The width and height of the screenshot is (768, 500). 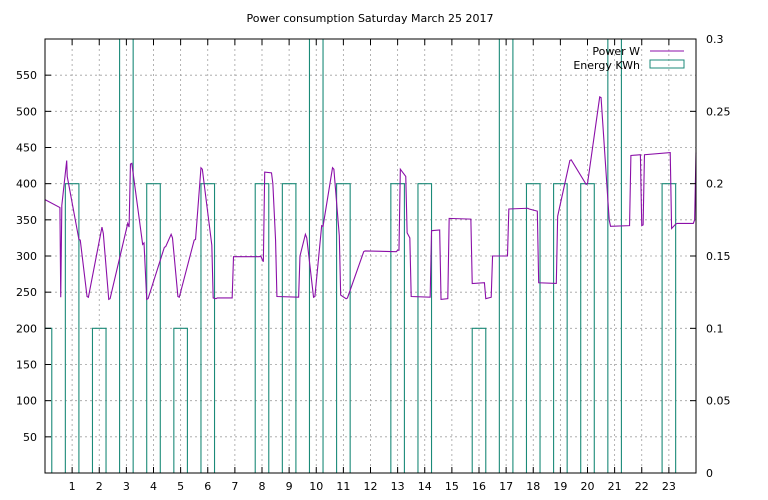 I want to click on legend-swatch-energy, so click(x=667, y=64).